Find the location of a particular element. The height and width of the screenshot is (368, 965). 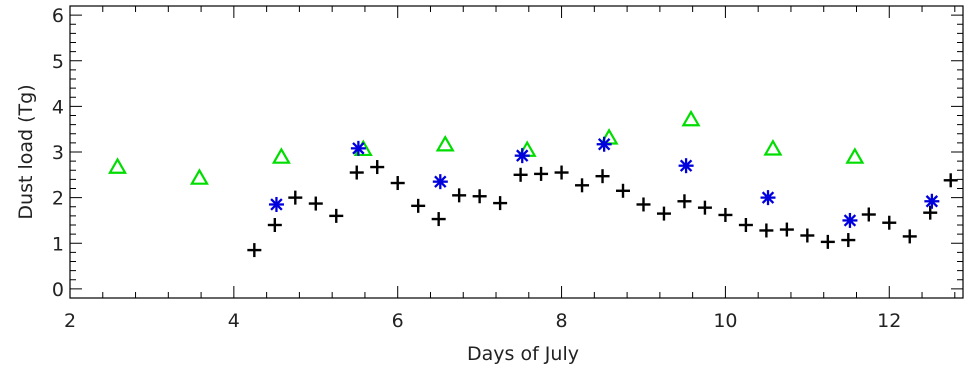

y-tick-label: 6 is located at coordinates (58, 16).